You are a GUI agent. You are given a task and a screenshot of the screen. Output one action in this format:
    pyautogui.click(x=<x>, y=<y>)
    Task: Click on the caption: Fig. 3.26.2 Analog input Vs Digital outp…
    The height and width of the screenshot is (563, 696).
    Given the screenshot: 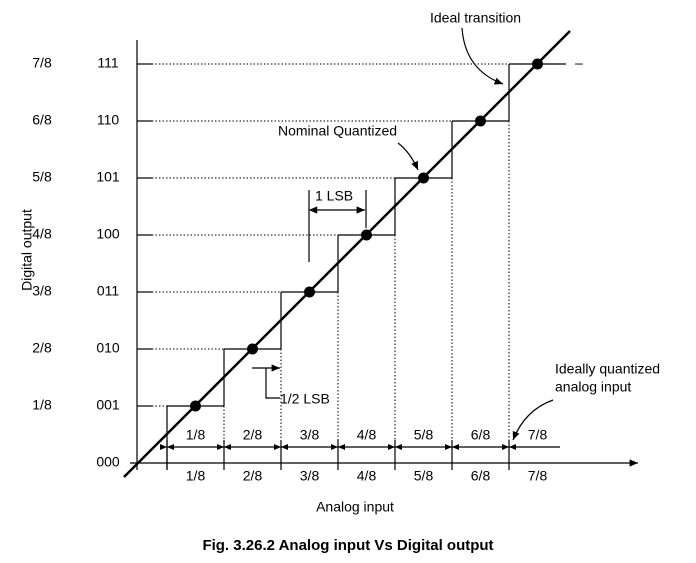 What is the action you would take?
    pyautogui.click(x=347, y=545)
    